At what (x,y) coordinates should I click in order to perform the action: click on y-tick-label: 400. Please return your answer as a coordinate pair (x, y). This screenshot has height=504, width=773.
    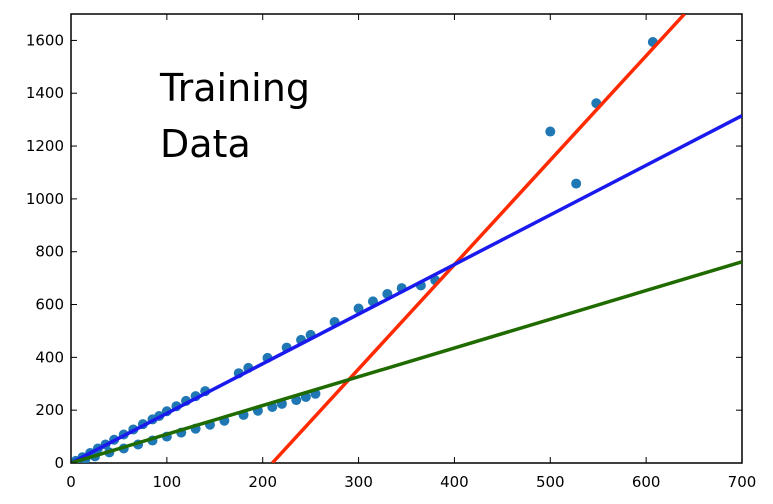
    Looking at the image, I should click on (49, 357).